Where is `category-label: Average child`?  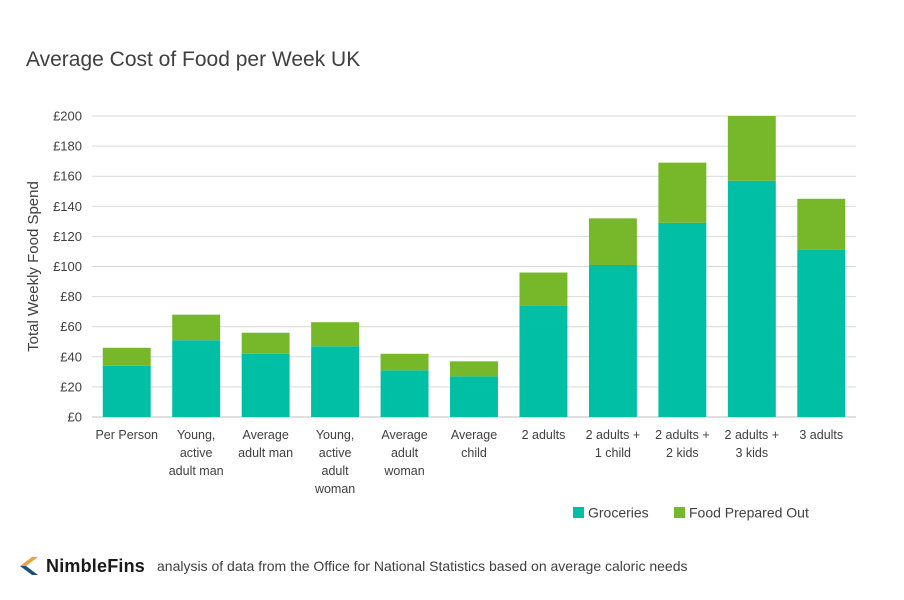
category-label: Average child is located at coordinates (474, 444).